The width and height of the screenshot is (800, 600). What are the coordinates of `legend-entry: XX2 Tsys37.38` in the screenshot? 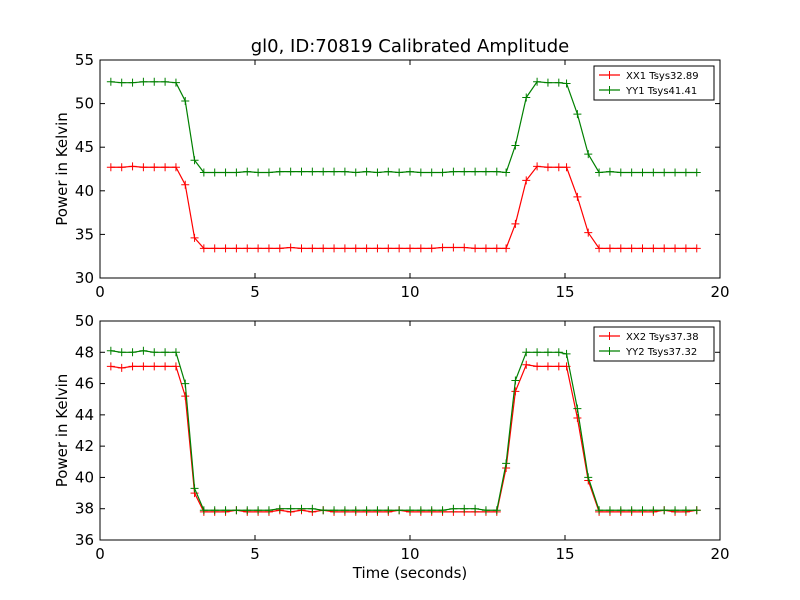 It's located at (662, 337).